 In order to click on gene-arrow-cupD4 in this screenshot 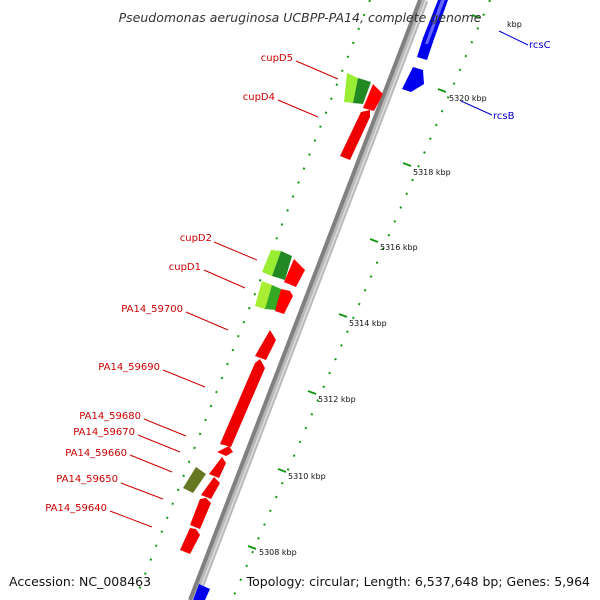, I will do `click(373, 97)`.